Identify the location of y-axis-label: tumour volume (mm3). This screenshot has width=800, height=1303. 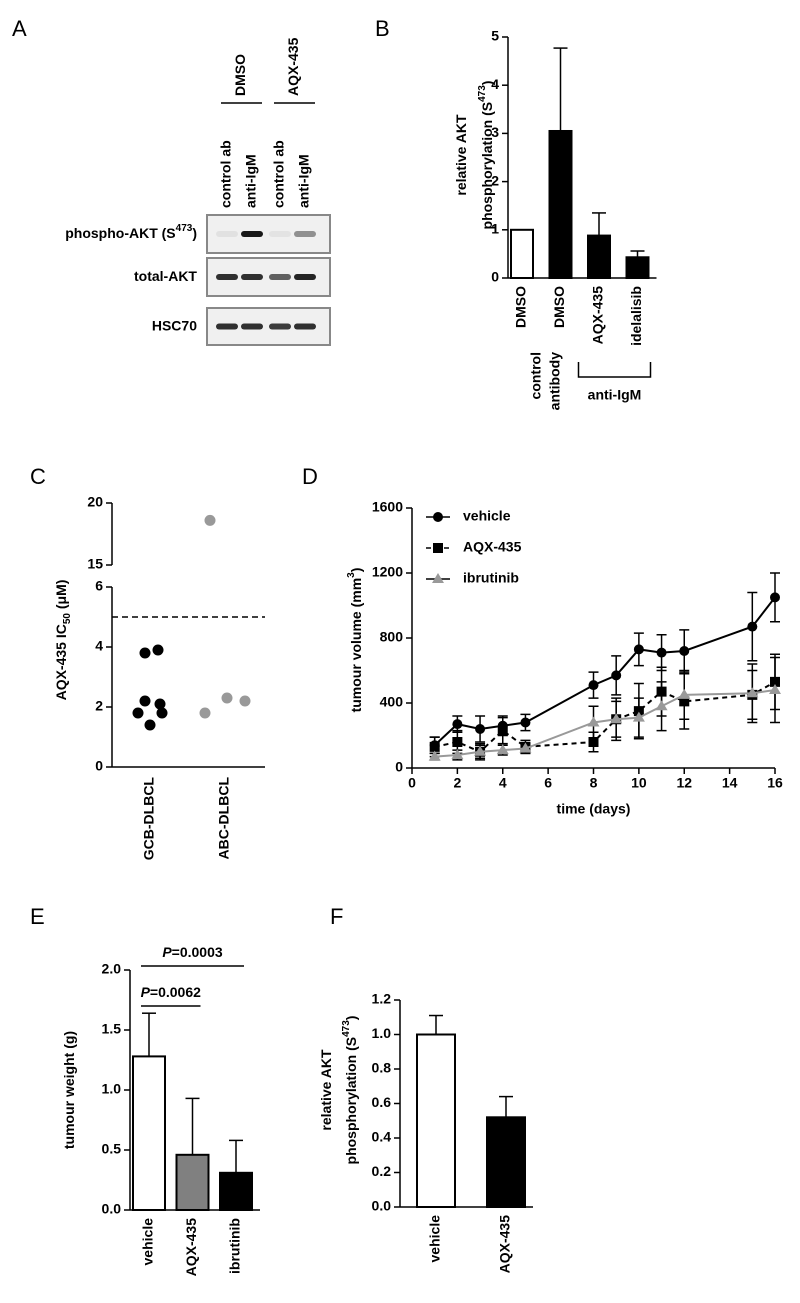
(355, 640).